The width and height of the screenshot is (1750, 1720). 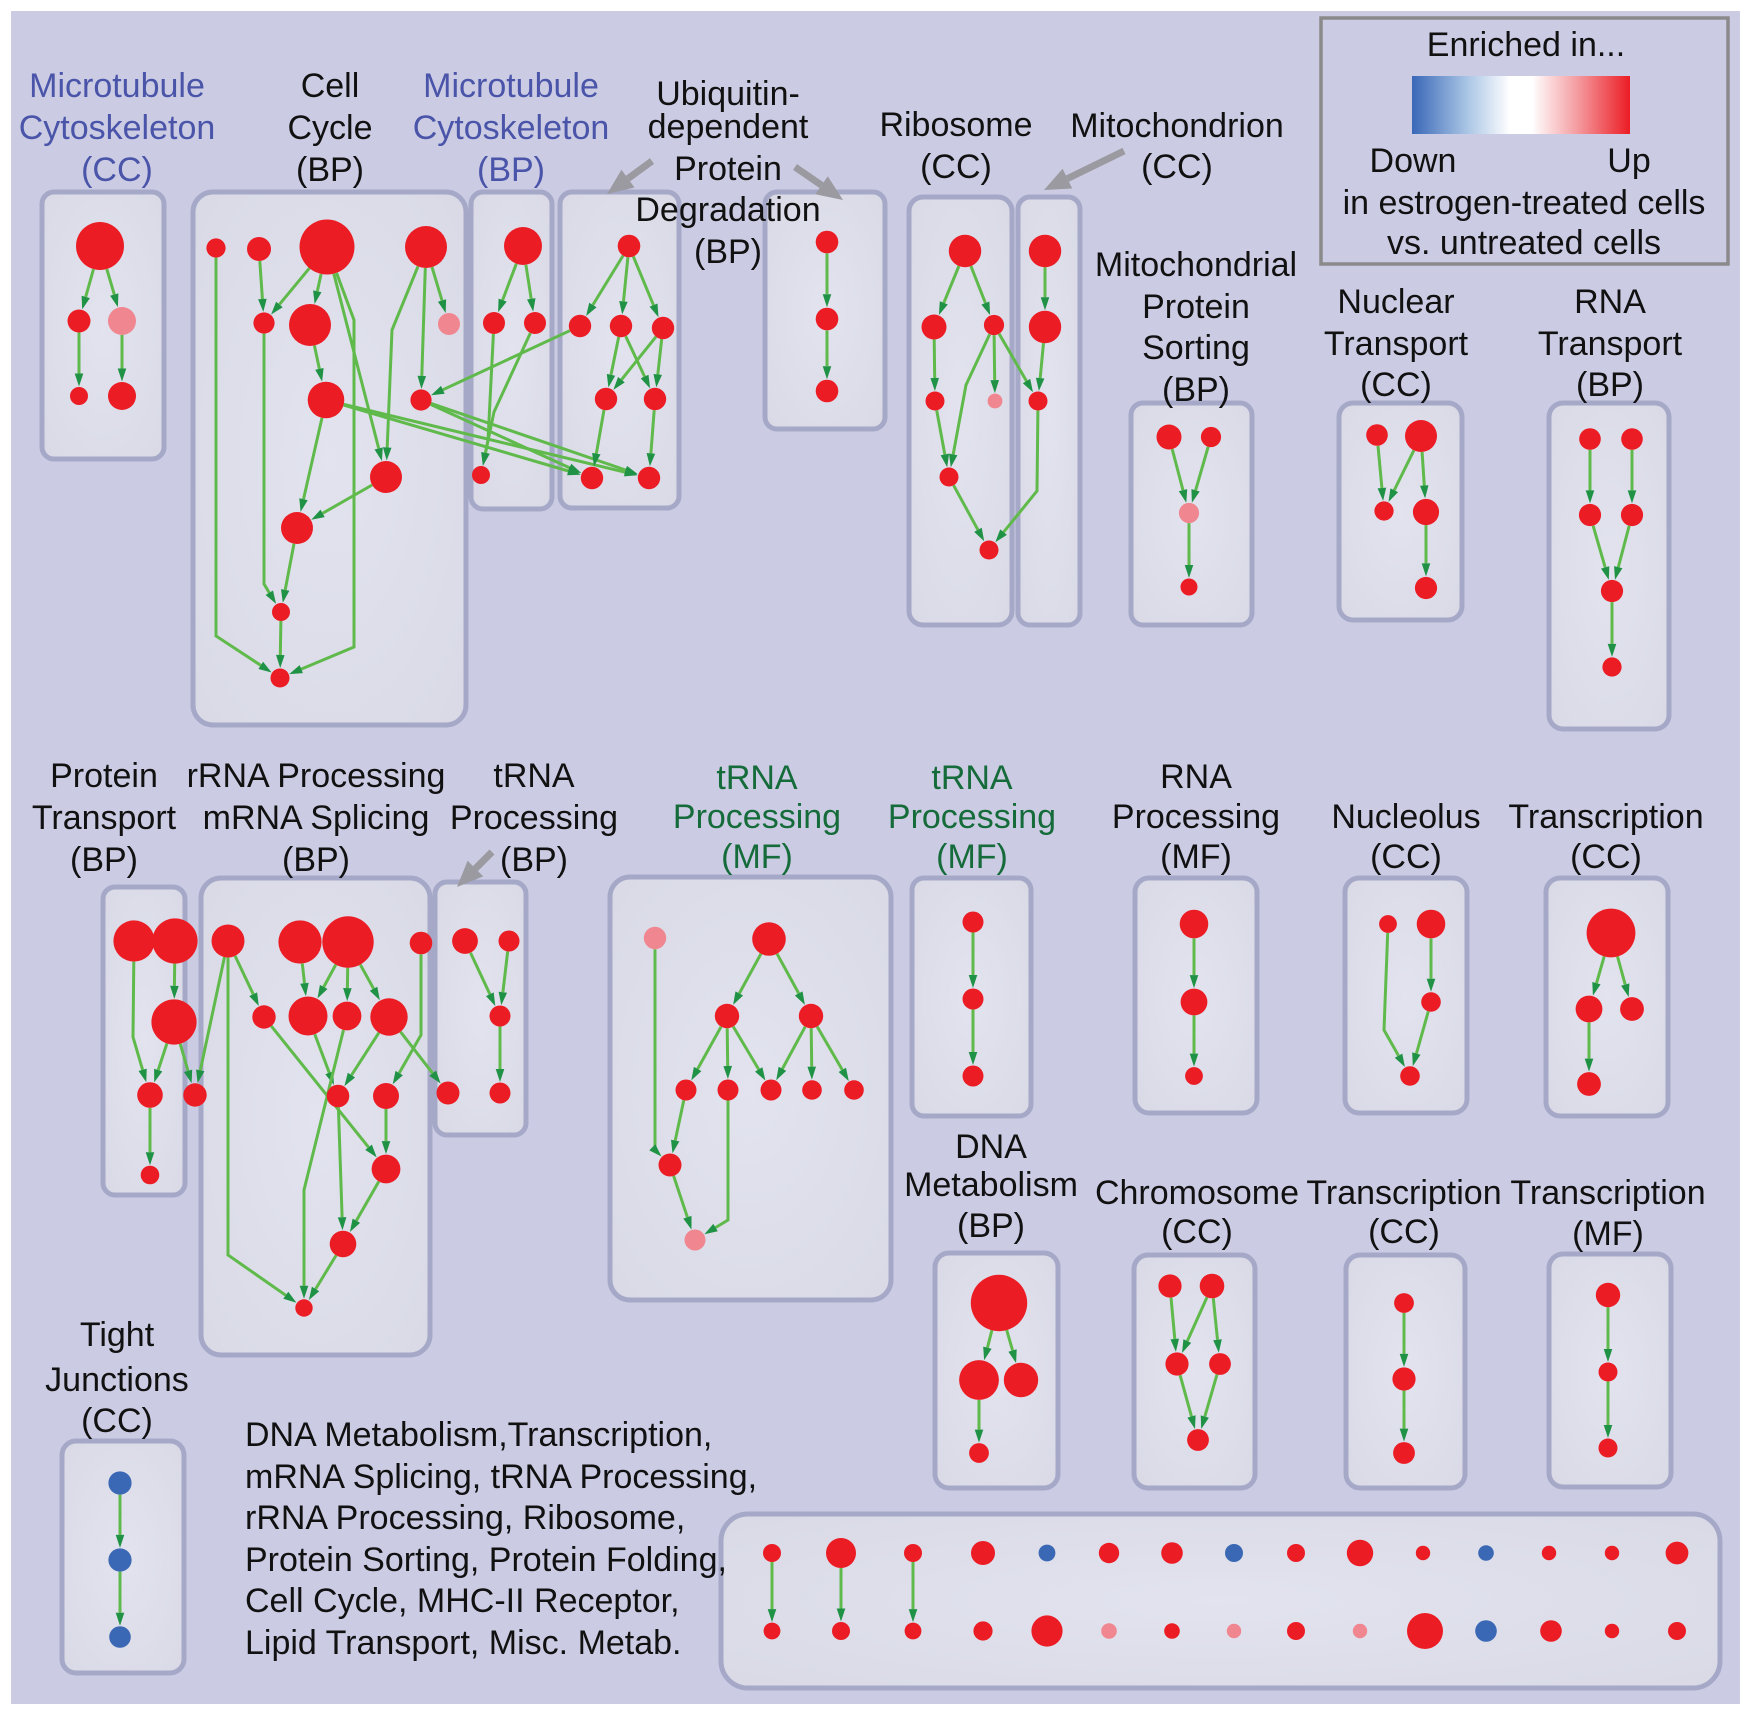 What do you see at coordinates (727, 210) in the screenshot?
I see `svg-text: Degradation` at bounding box center [727, 210].